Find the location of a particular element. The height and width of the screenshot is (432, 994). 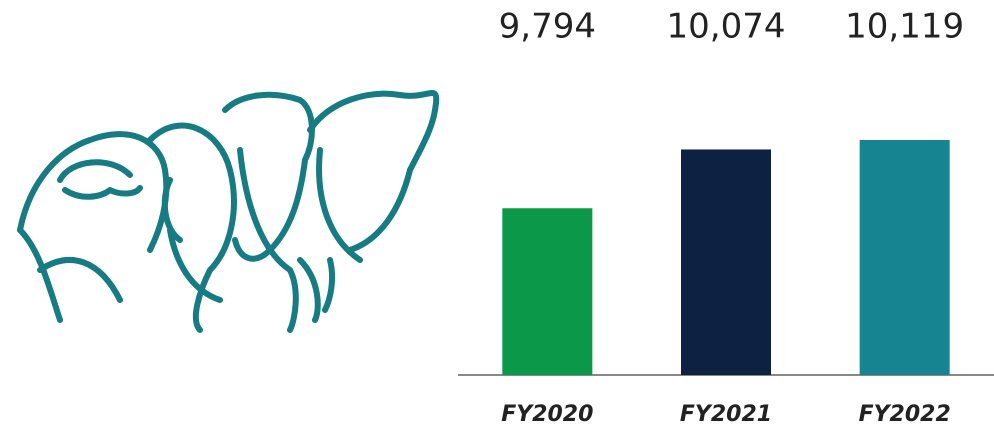

value-label: 10,119 is located at coordinates (904, 27).